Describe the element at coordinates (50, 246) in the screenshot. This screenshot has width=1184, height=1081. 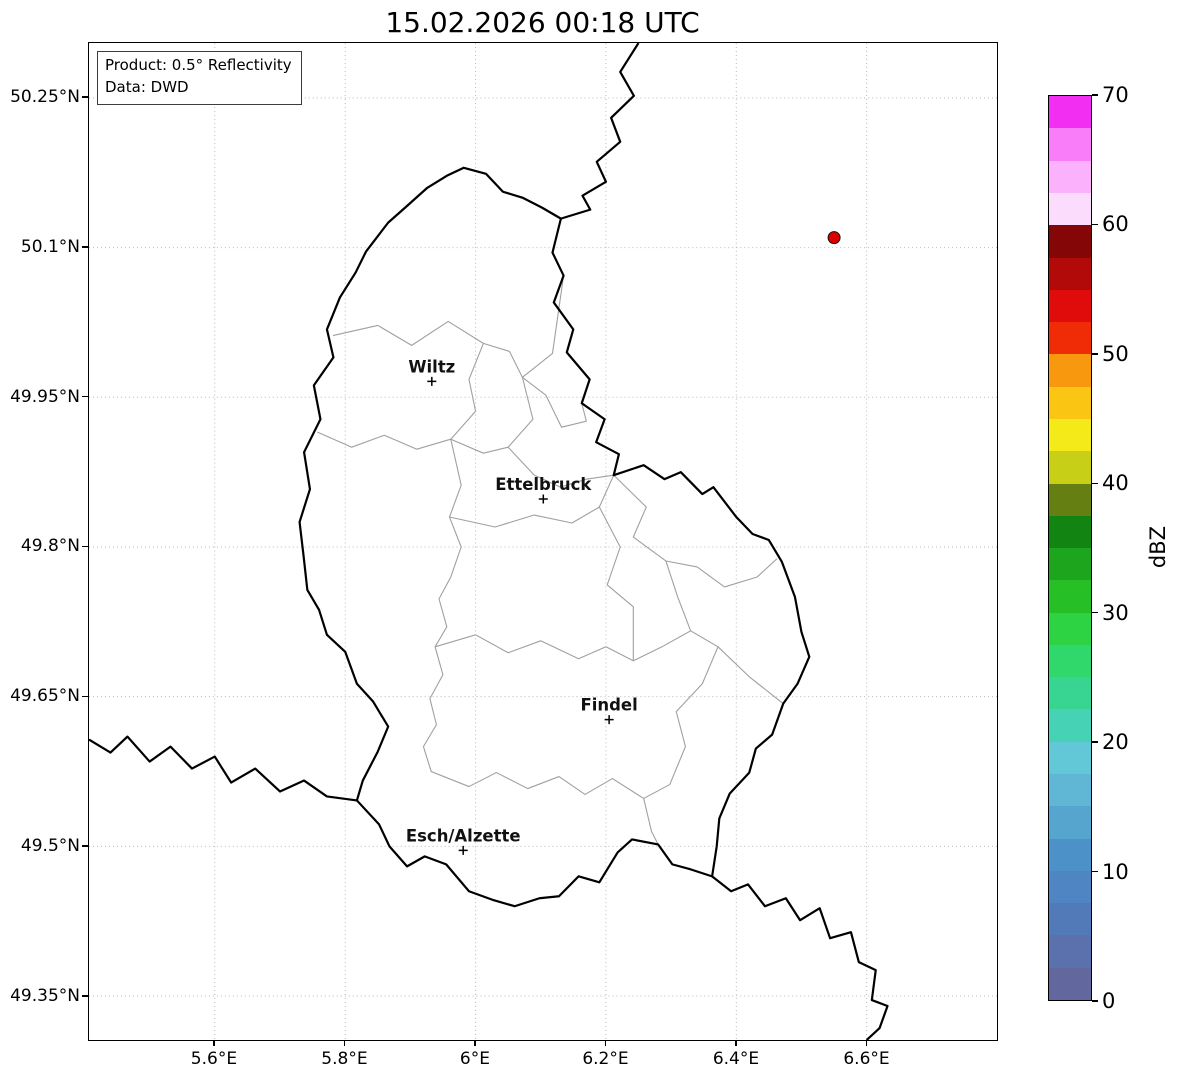
I see `y-tick-label: 50.1°N` at that location.